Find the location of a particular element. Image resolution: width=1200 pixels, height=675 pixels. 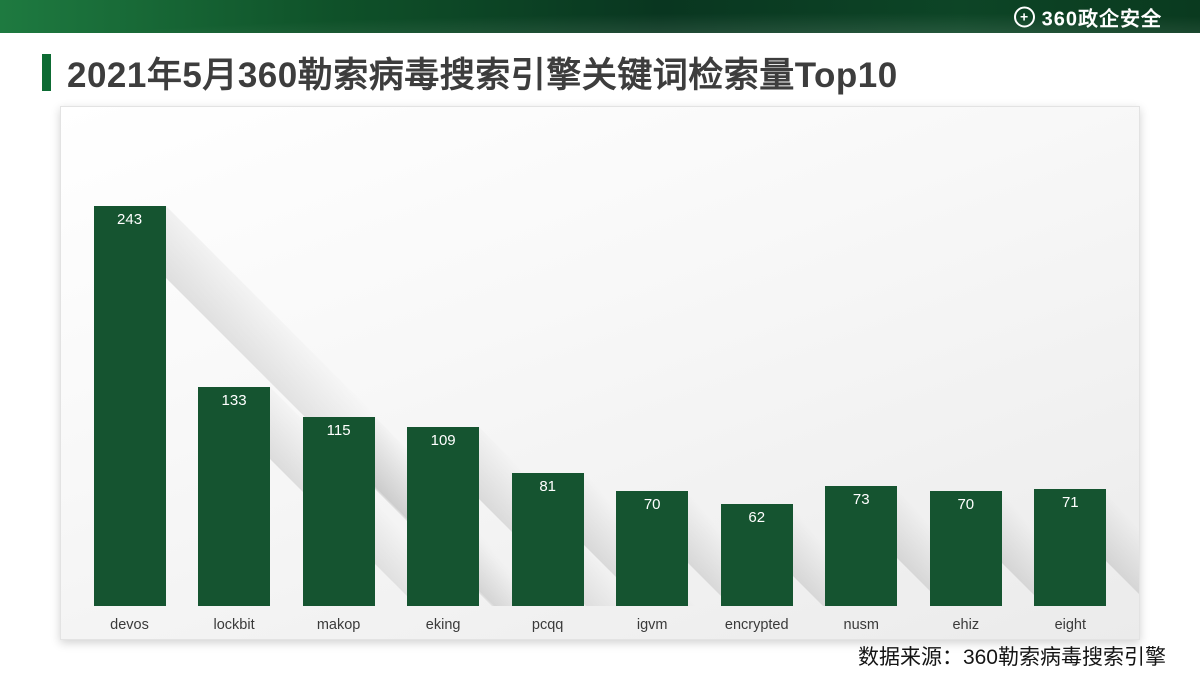

data-source: 数据来源：360勒索病毒搜索引擎 is located at coordinates (1011, 657).